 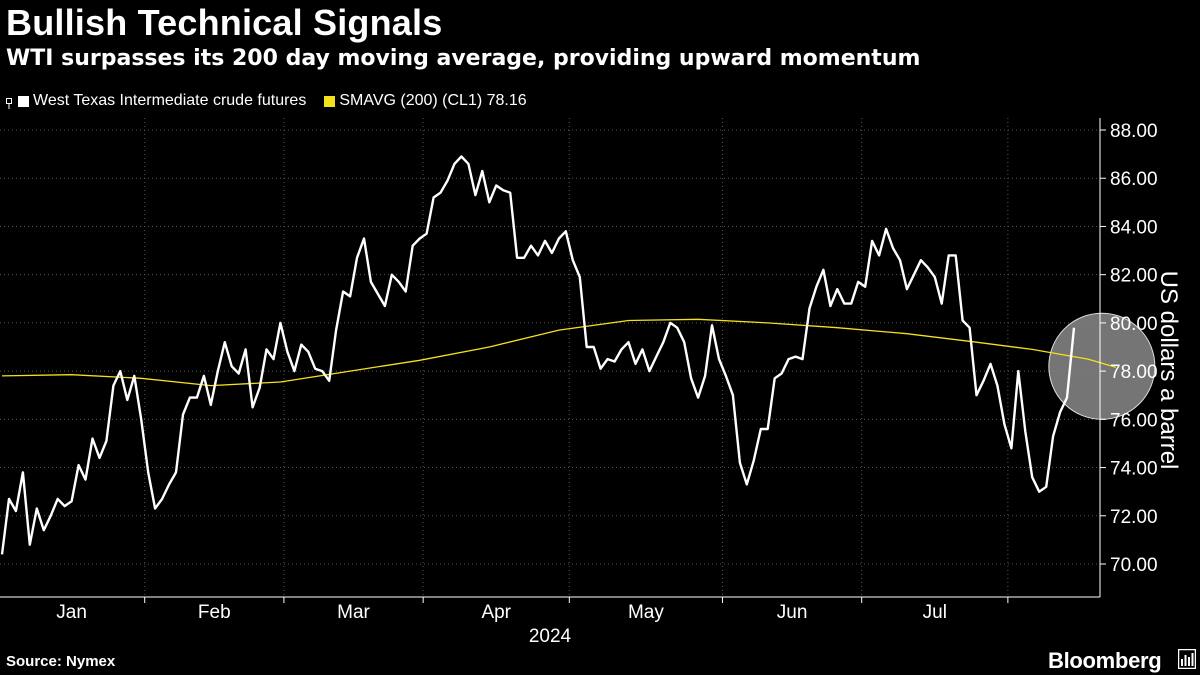 What do you see at coordinates (558, 352) in the screenshot?
I see `smavg-line` at bounding box center [558, 352].